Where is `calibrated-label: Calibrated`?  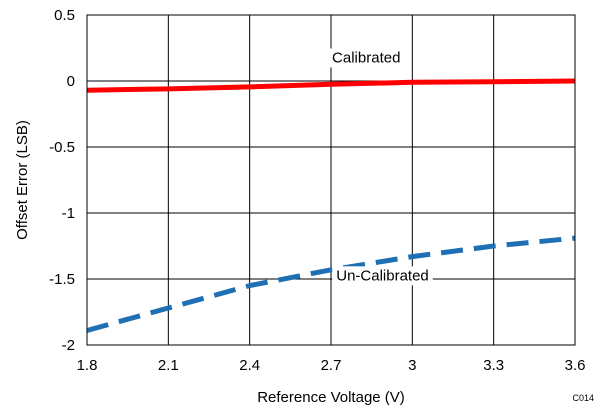 calibrated-label: Calibrated is located at coordinates (366, 58).